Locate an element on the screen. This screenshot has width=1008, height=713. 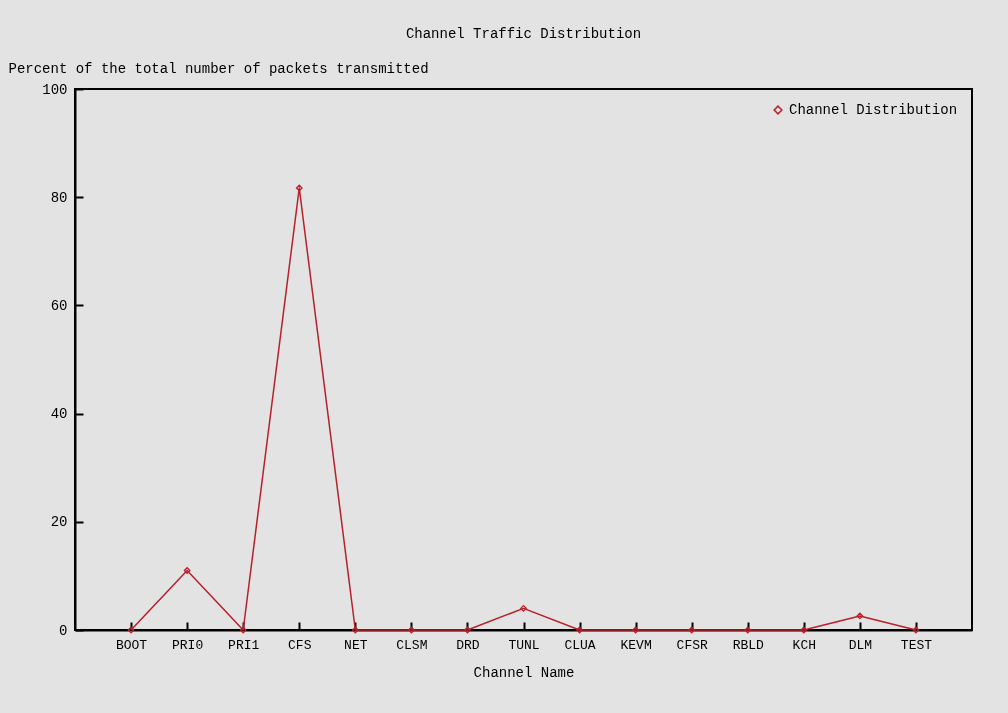
y-axis-title: Percent of the total number of packets transmitted is located at coordinates (218, 68).